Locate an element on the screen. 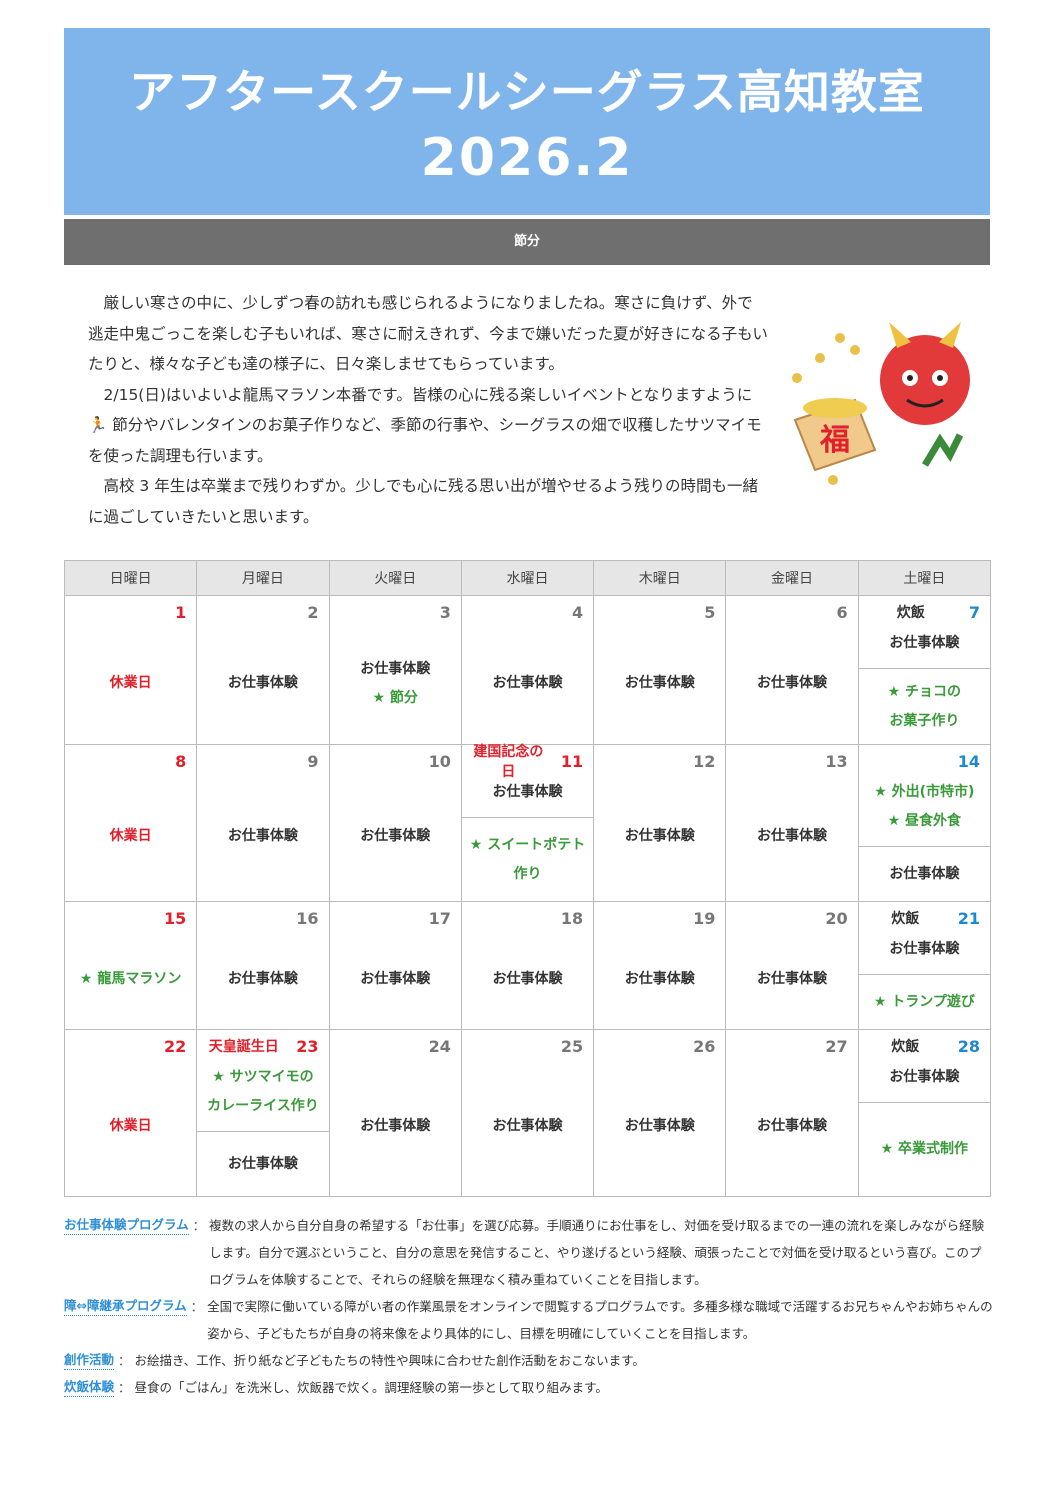 The image size is (1058, 1497). day-content: 15 ★ 龍馬マラソン is located at coordinates (130, 965).